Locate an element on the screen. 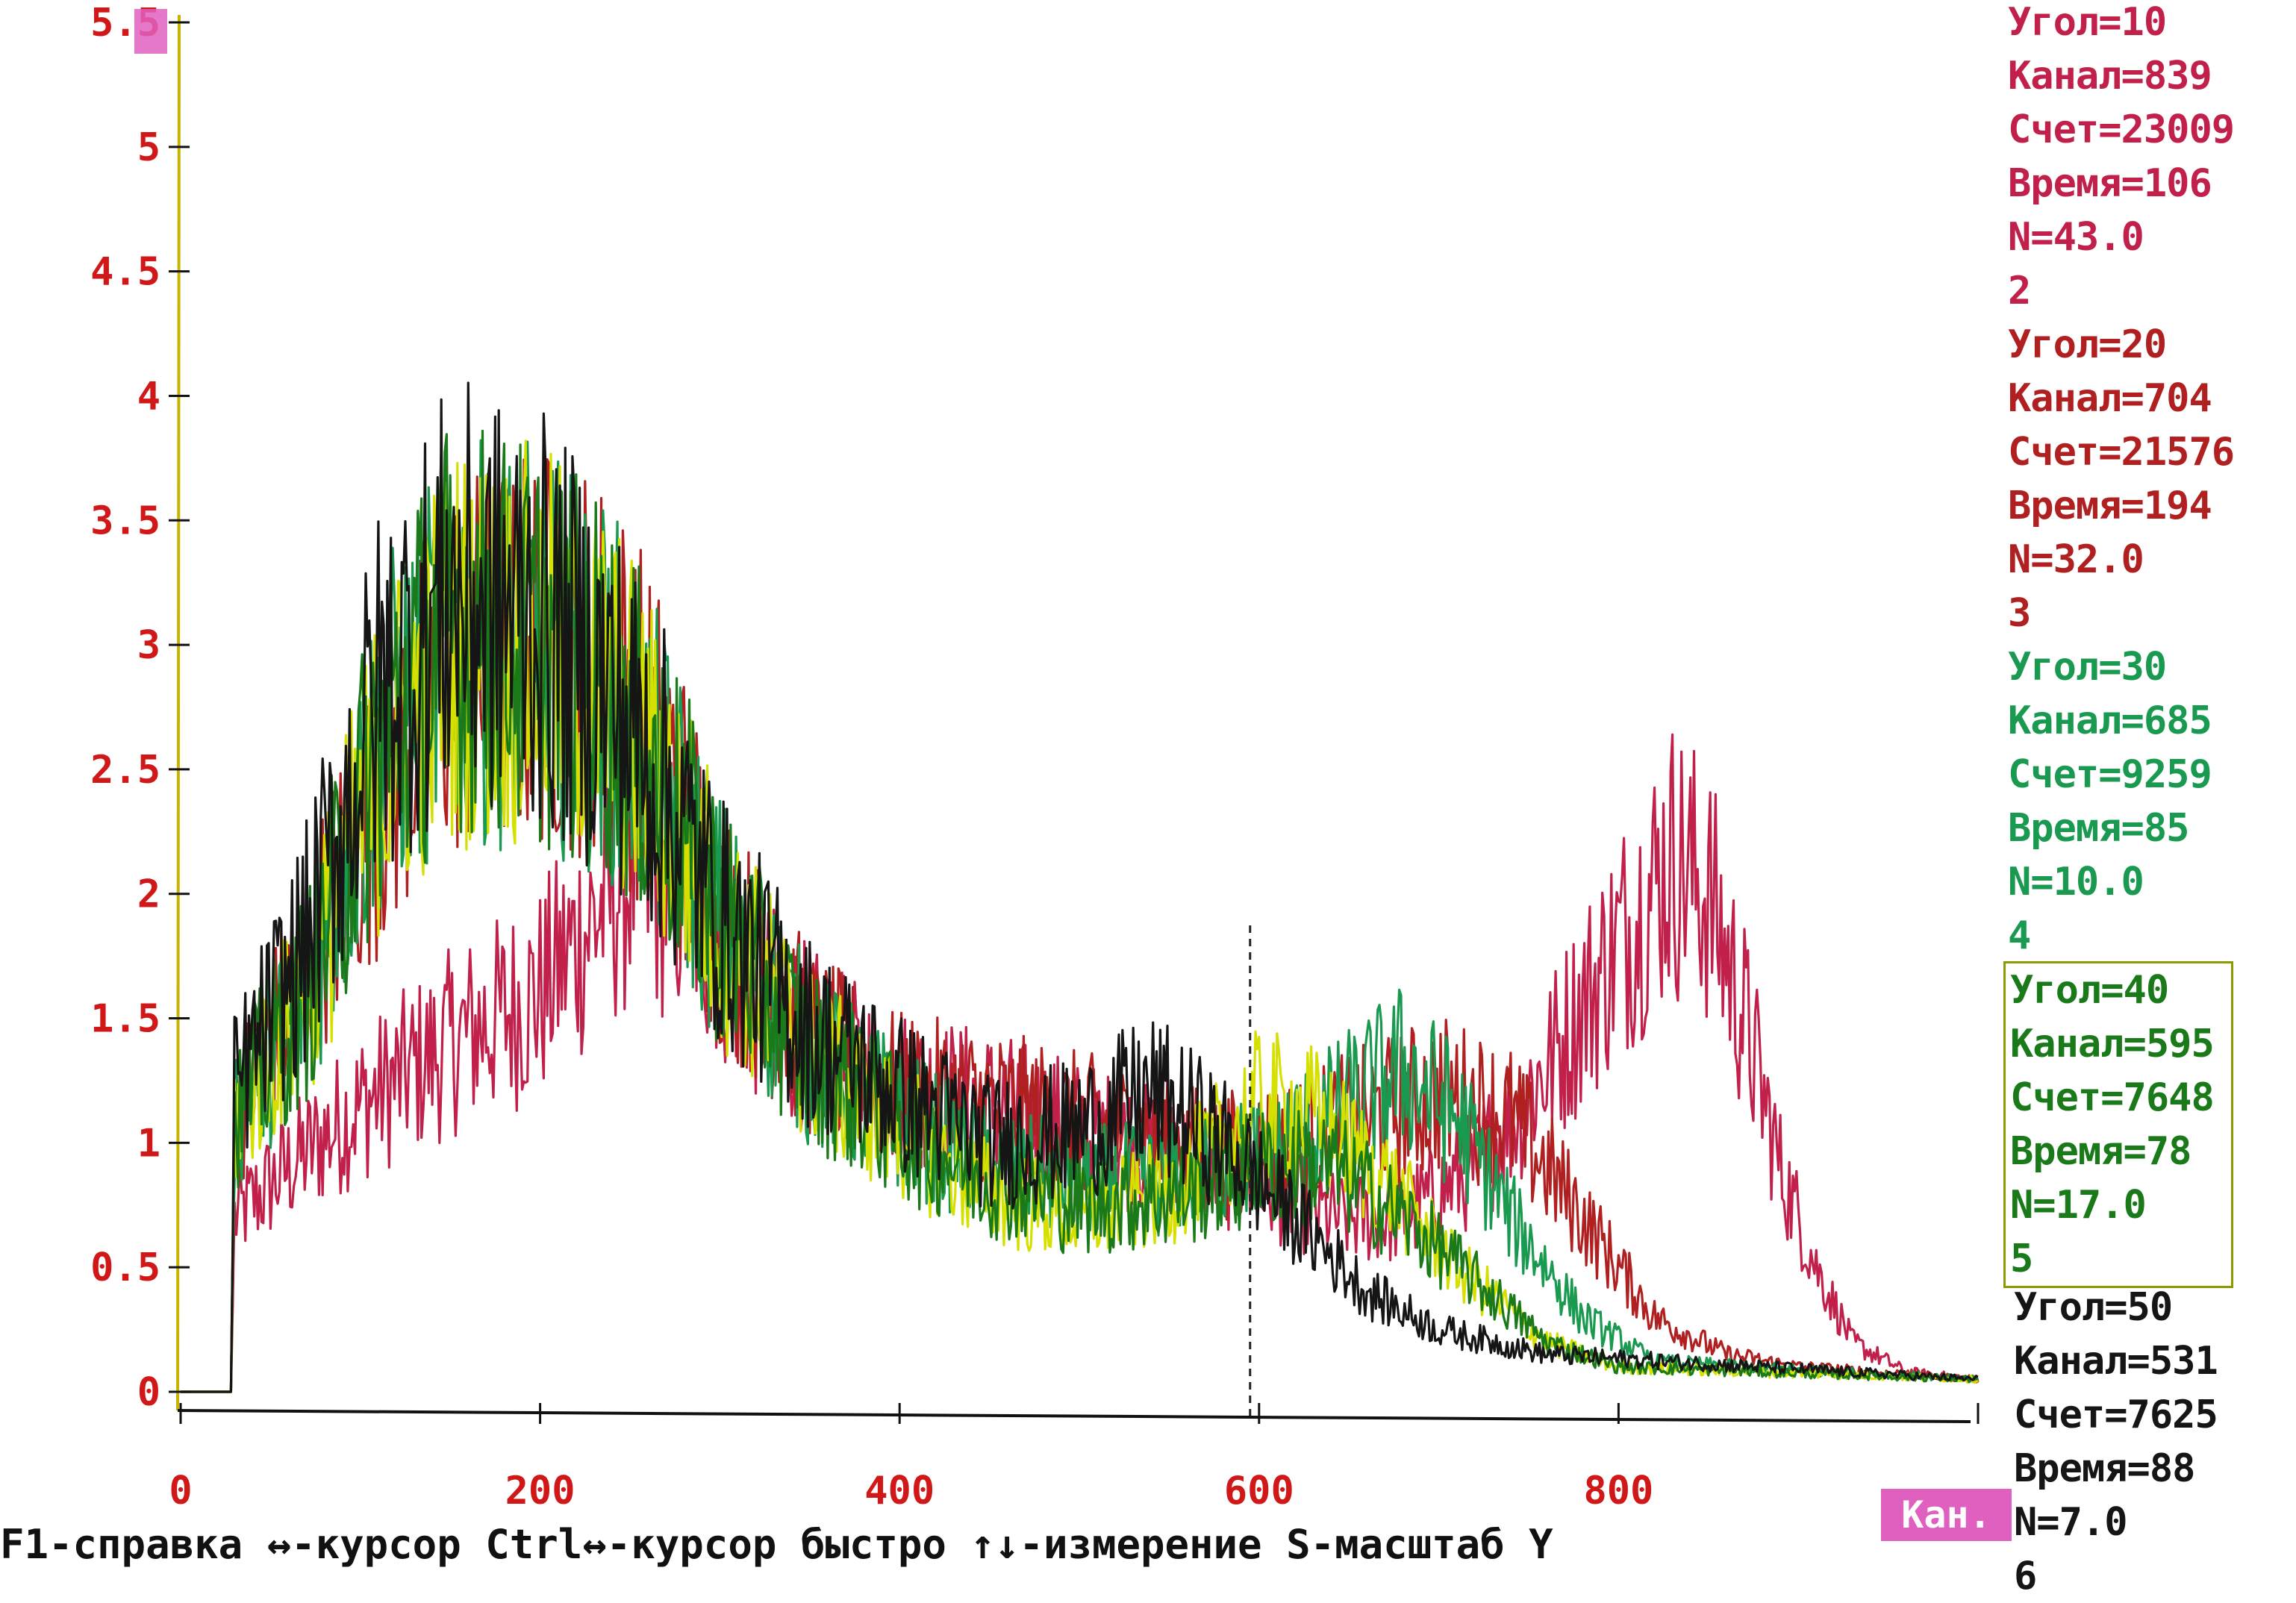  count-line: Счет=23009 is located at coordinates (2121, 129).